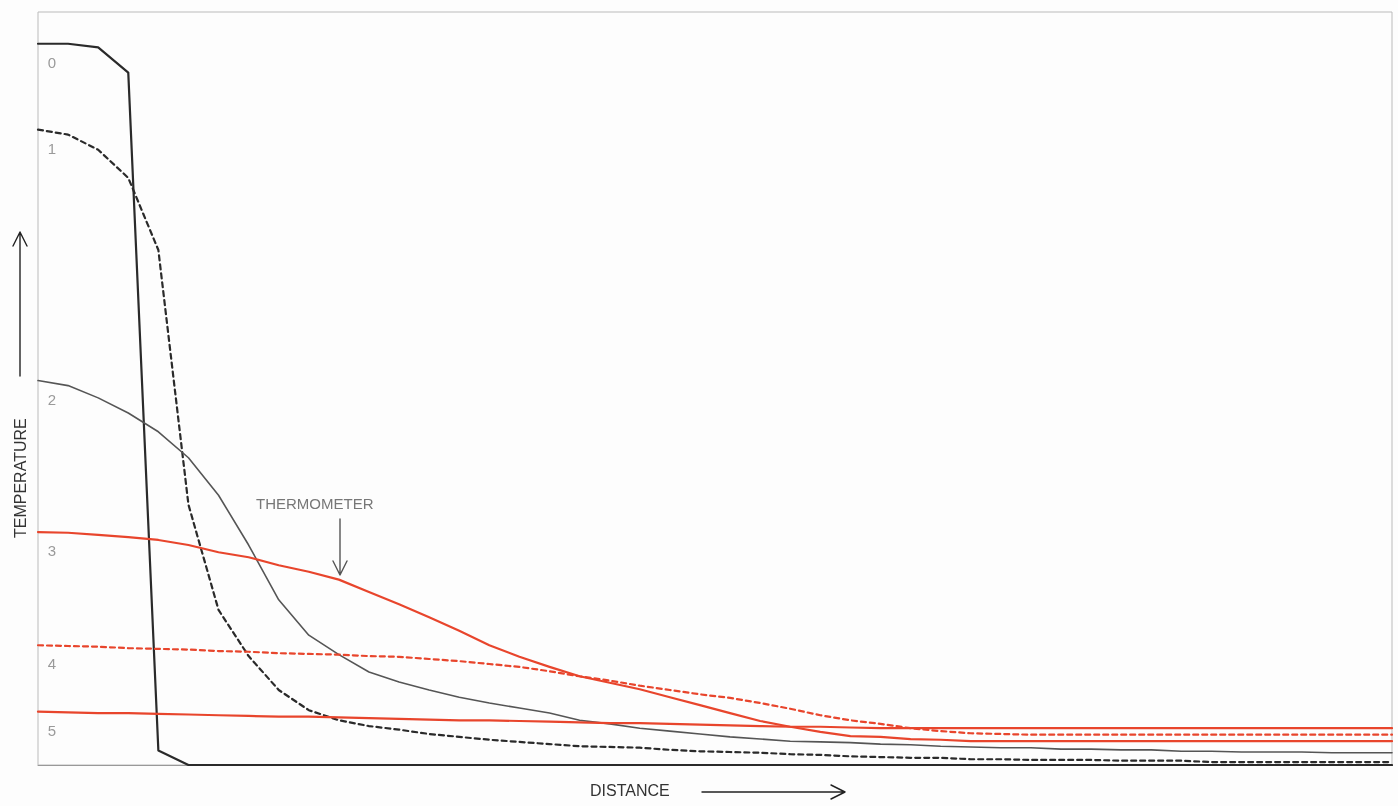  I want to click on series-label: 3, so click(52, 551).